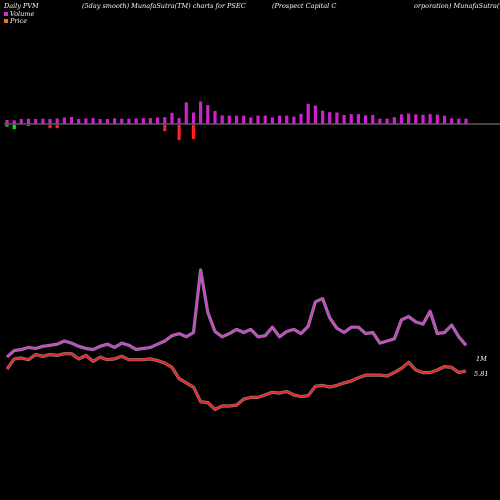  I want to click on legend-price-swatch, so click(6, 21).